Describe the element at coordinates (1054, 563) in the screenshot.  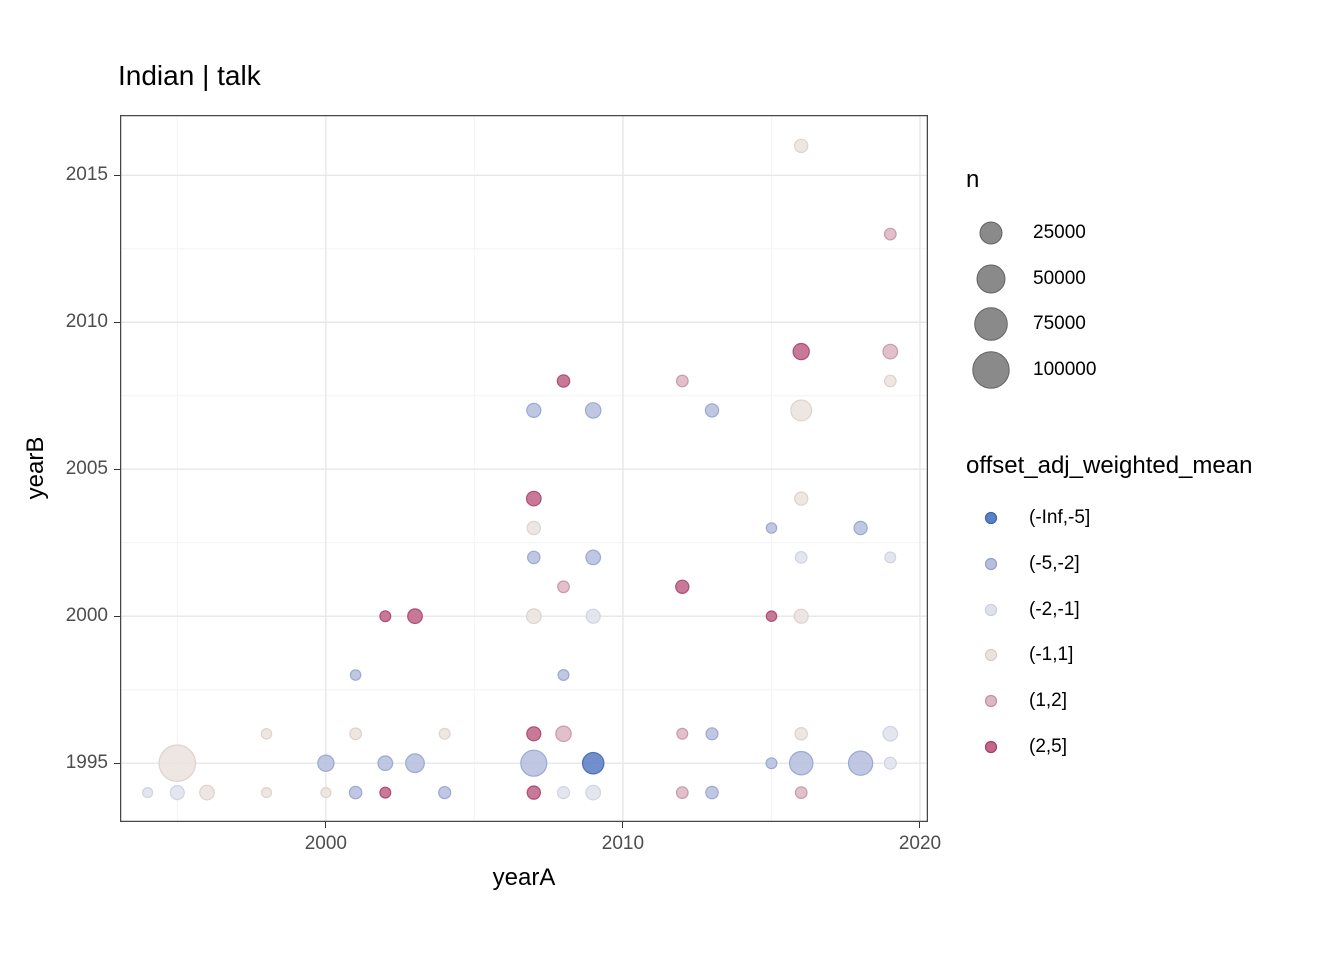
I see `color-legend-label: (-5,-2]` at that location.